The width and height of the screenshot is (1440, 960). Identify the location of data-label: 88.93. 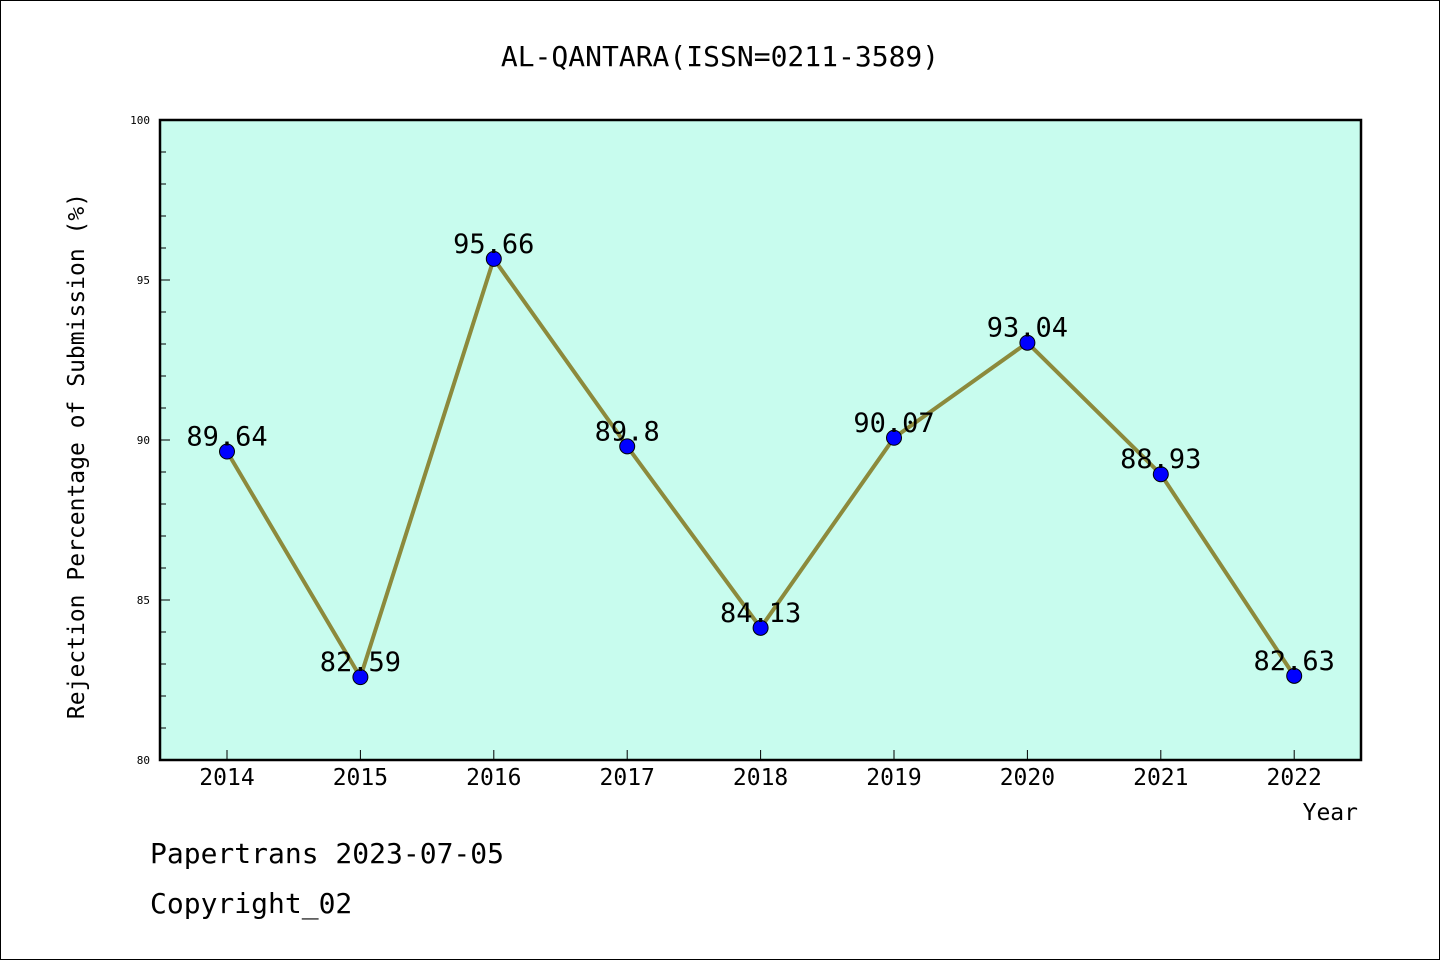
(1160, 459).